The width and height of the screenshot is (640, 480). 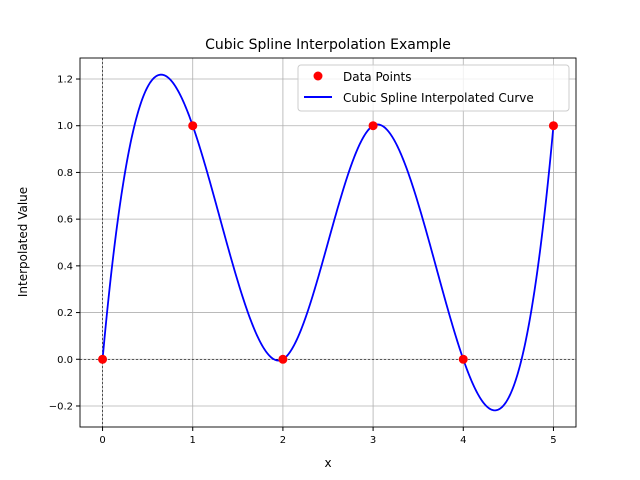 I want to click on y-tick-label: 0.2, so click(x=65, y=313).